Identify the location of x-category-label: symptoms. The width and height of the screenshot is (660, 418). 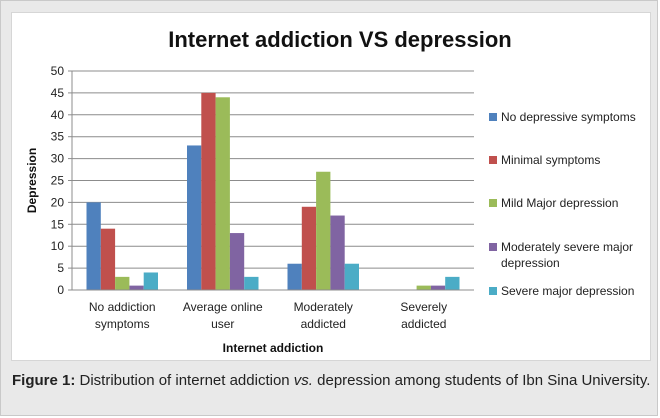
(122, 324).